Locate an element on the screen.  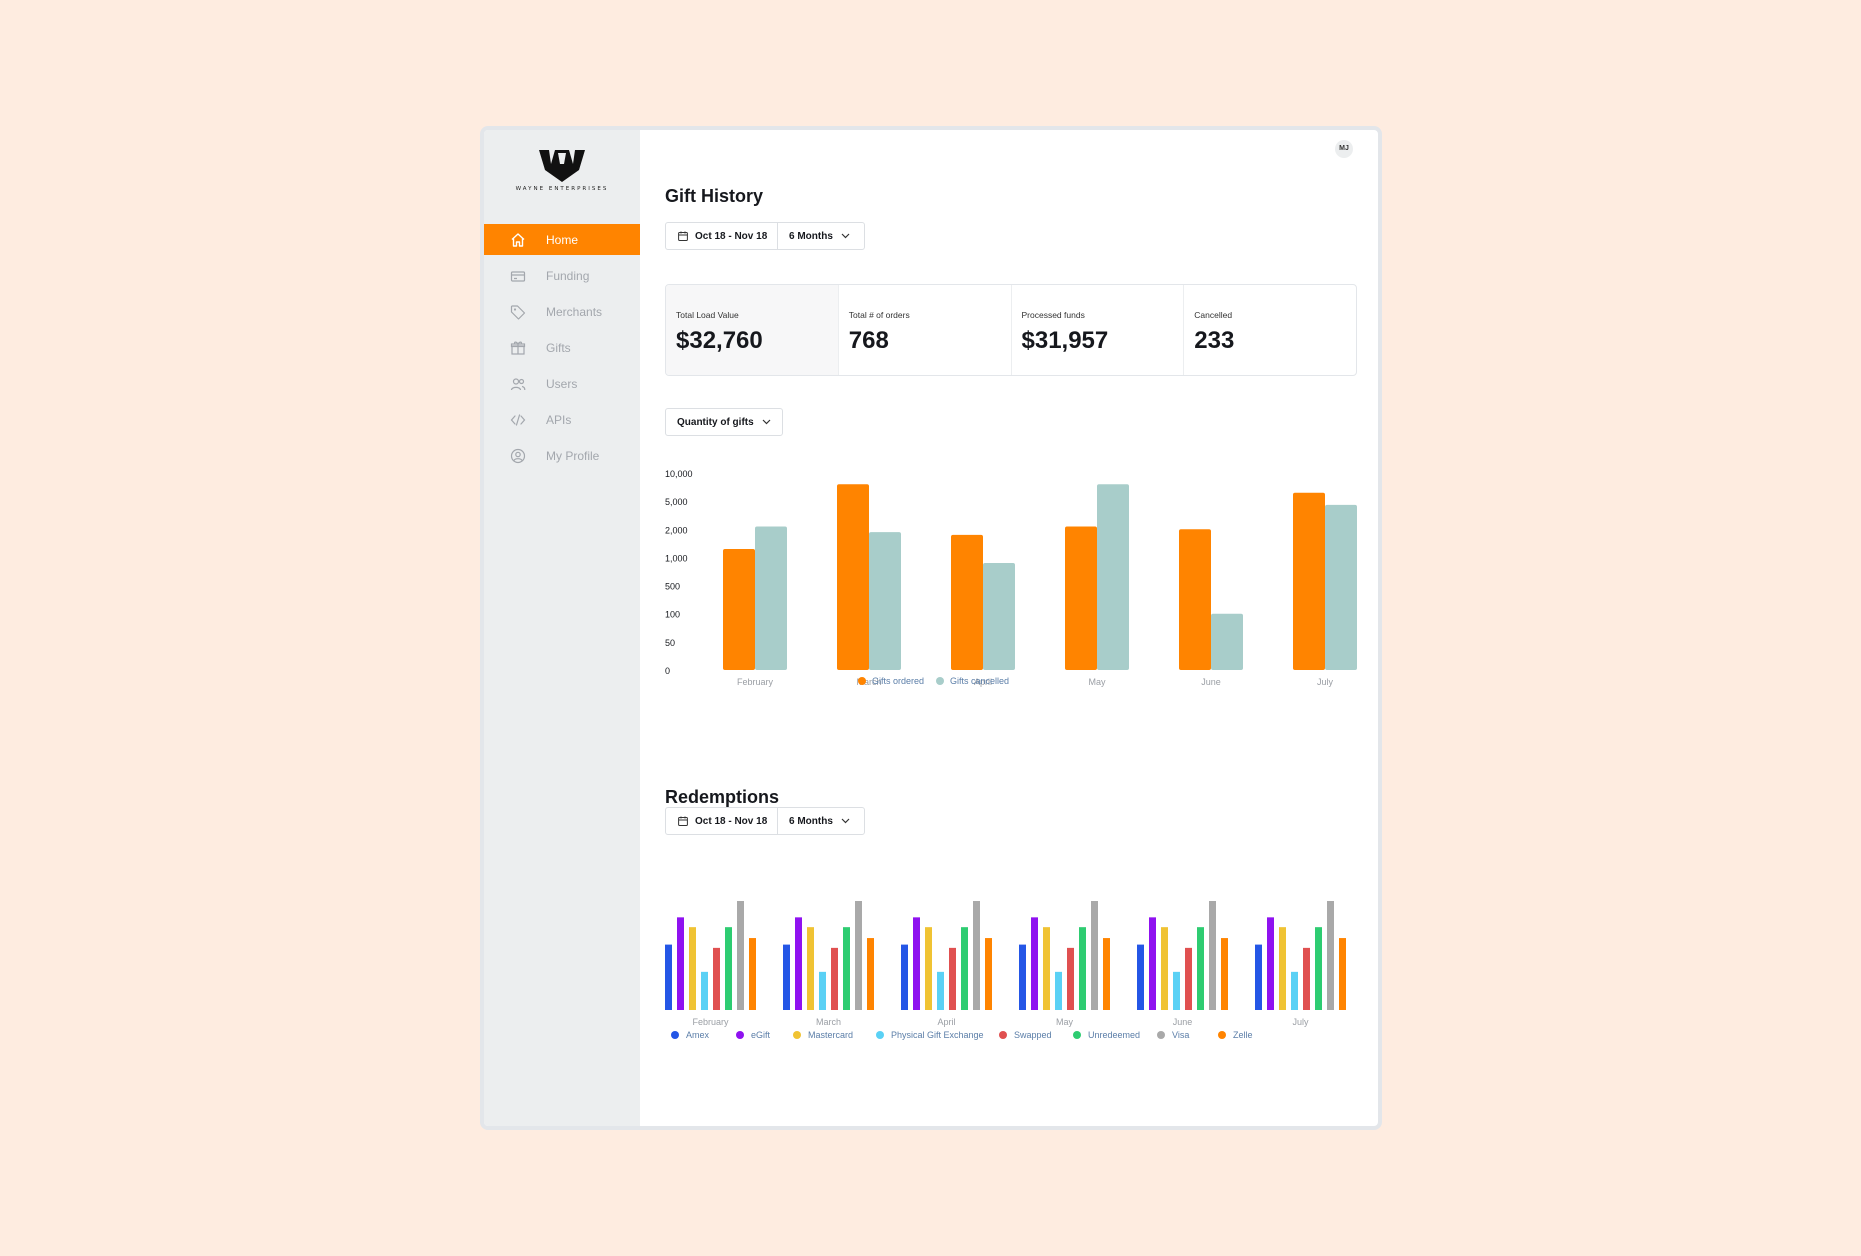
avatar: MJ is located at coordinates (1344, 149).